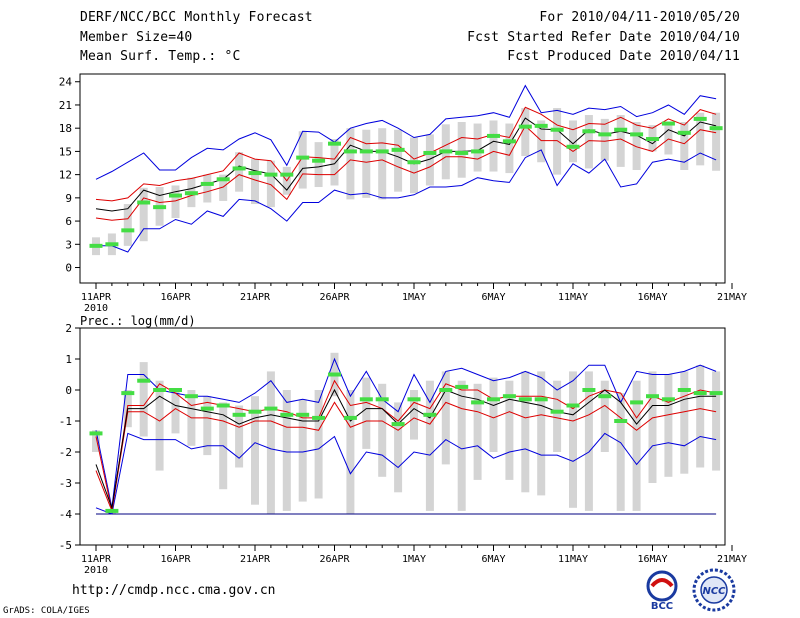 Image resolution: width=800 pixels, height=618 pixels. What do you see at coordinates (68, 221) in the screenshot?
I see `y-tick-label: 6` at bounding box center [68, 221].